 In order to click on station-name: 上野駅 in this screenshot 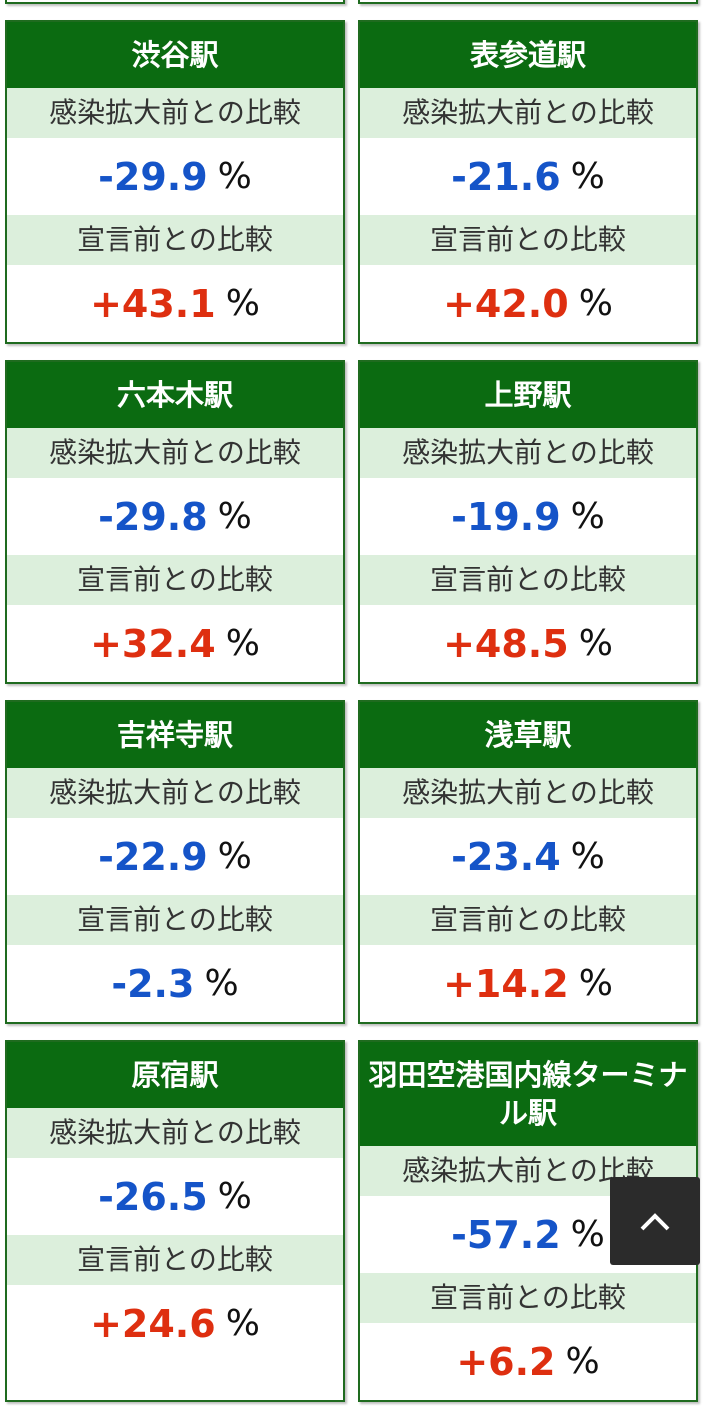, I will do `click(528, 395)`.